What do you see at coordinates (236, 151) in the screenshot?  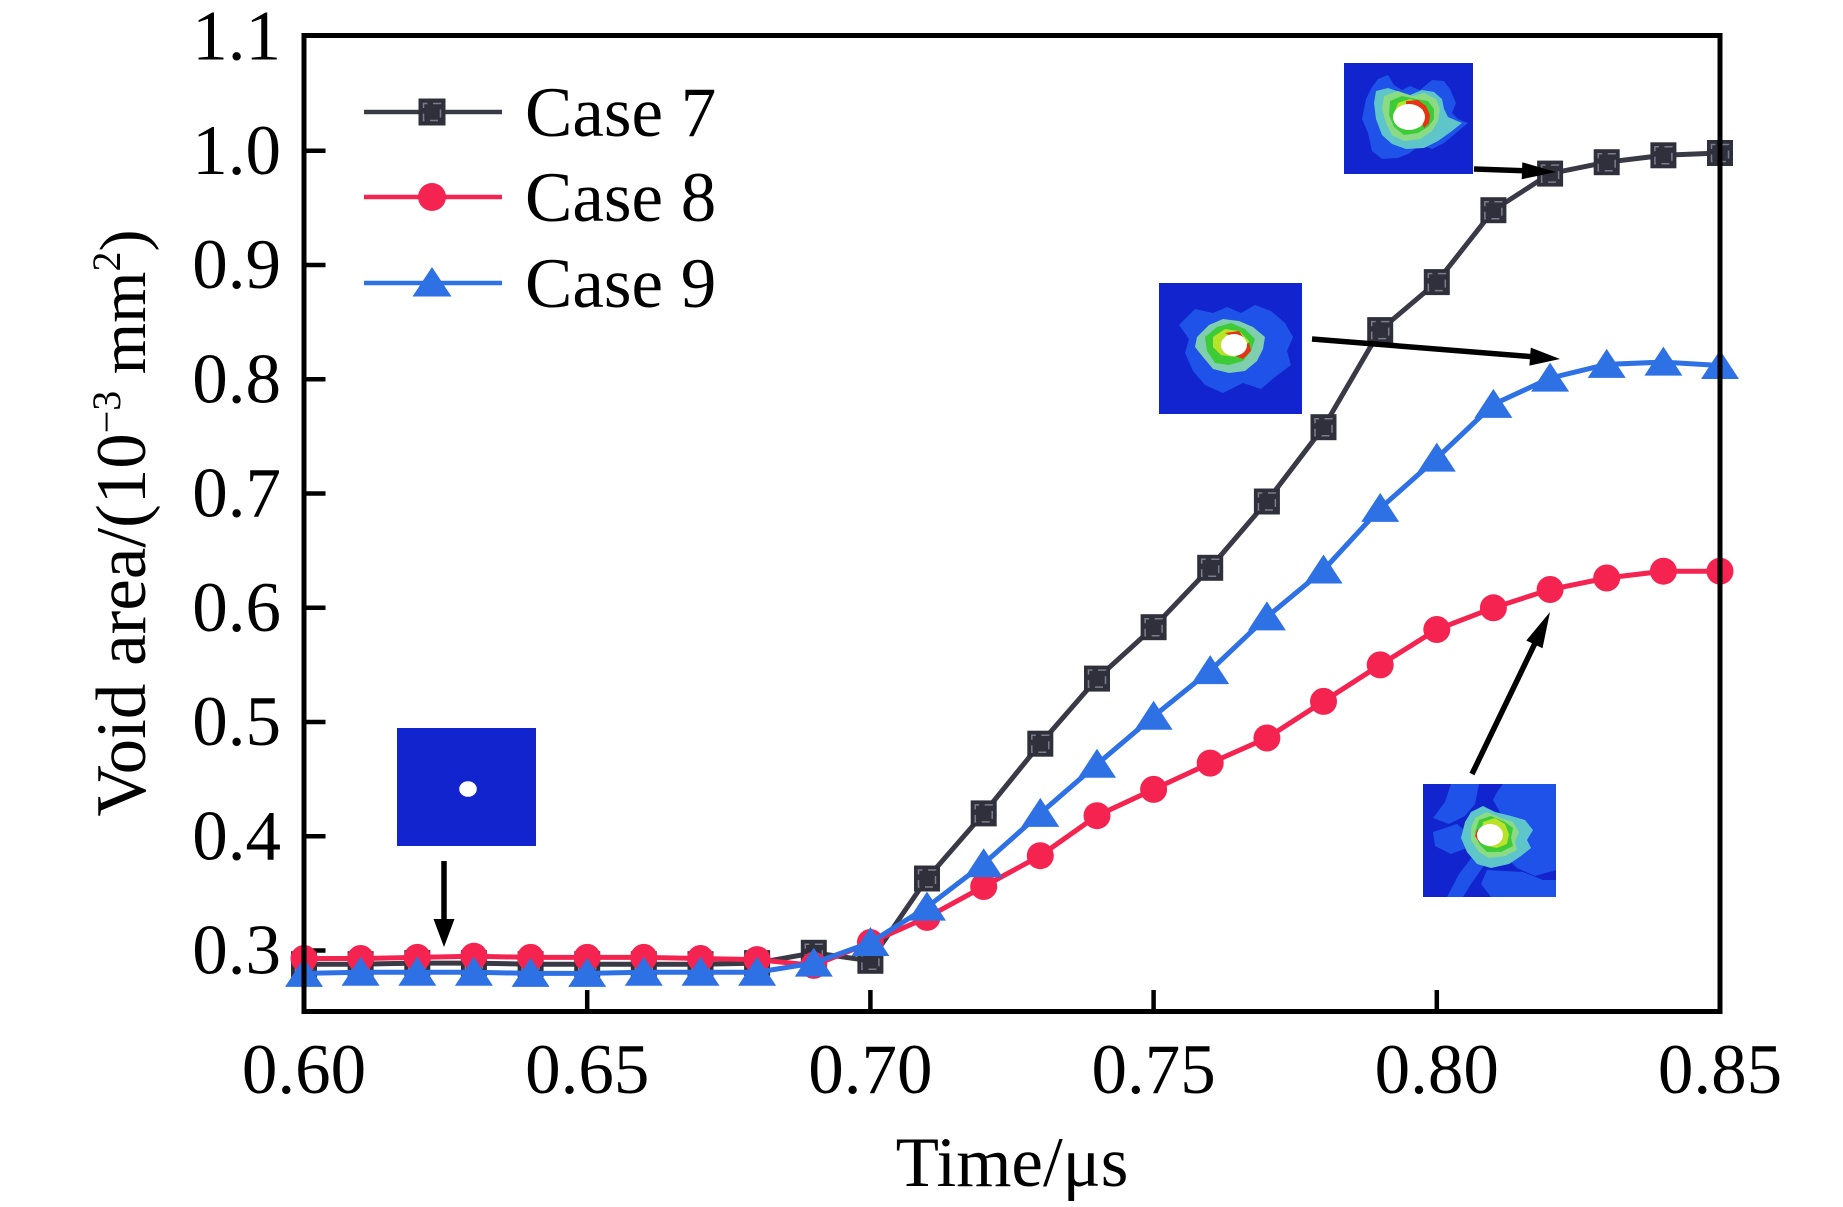 I see `svg-text: 1.0` at bounding box center [236, 151].